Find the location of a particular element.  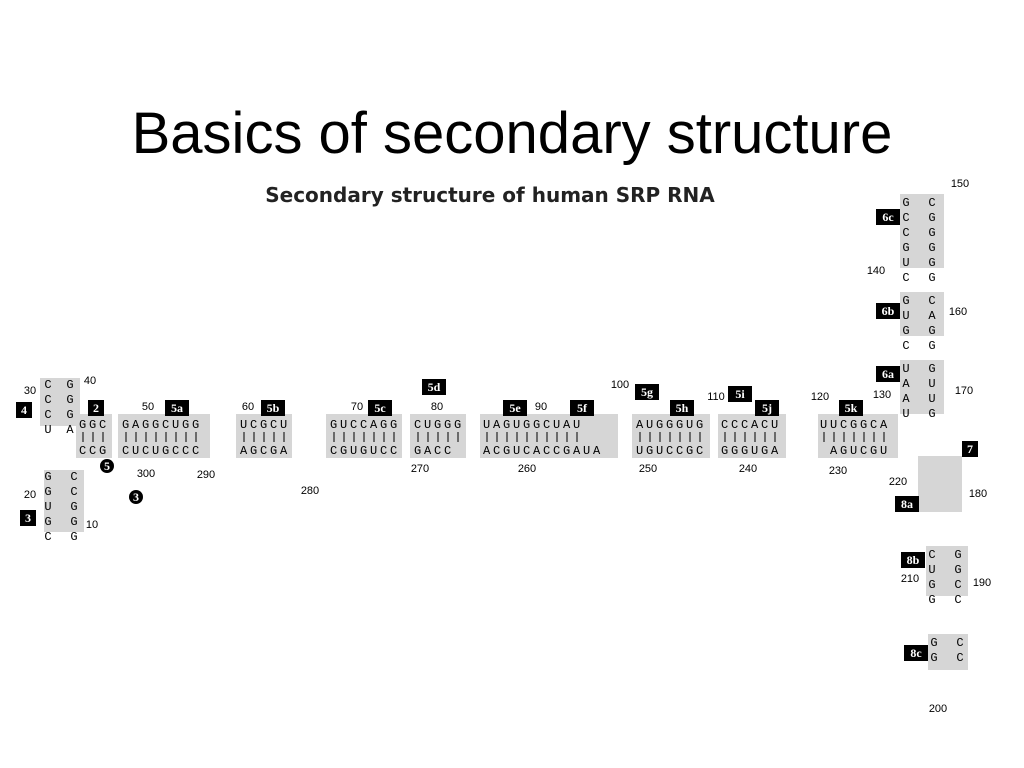

vertical-strand: UAAU is located at coordinates (906, 392).